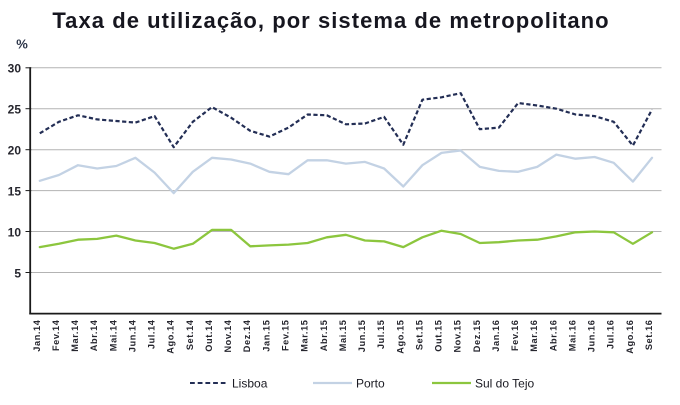  I want to click on svg-text: Jun.16, so click(592, 336).